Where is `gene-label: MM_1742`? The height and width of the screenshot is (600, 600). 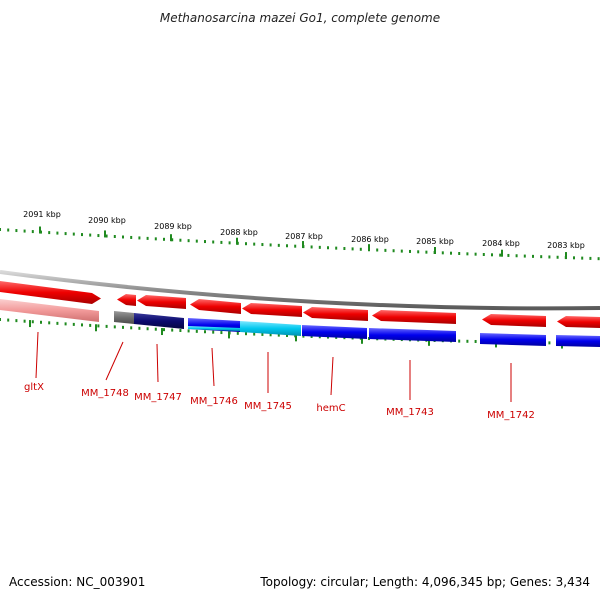
gene-label: MM_1742 is located at coordinates (511, 415).